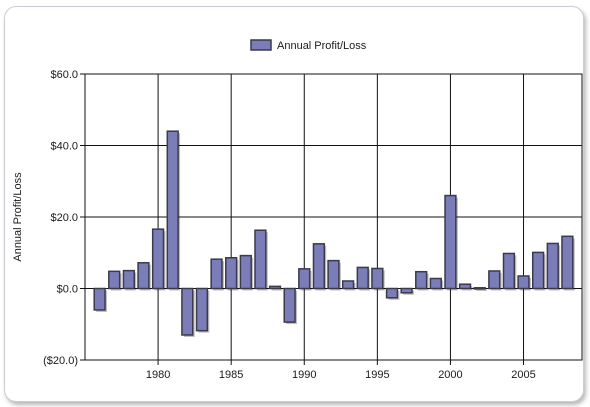  What do you see at coordinates (64, 147) in the screenshot?
I see `y-tick-label: $40.0` at bounding box center [64, 147].